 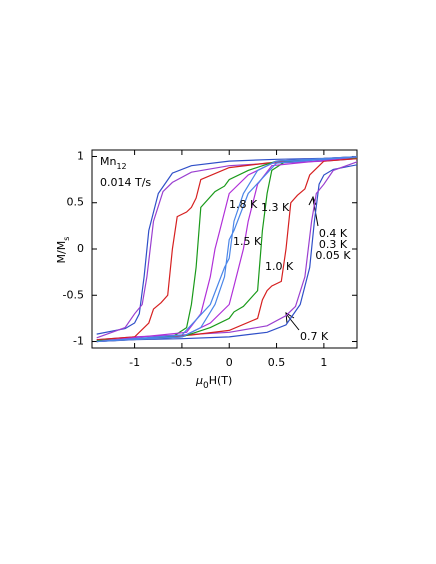 I want to click on y-axis-label: M/Ms, so click(x=63, y=250).